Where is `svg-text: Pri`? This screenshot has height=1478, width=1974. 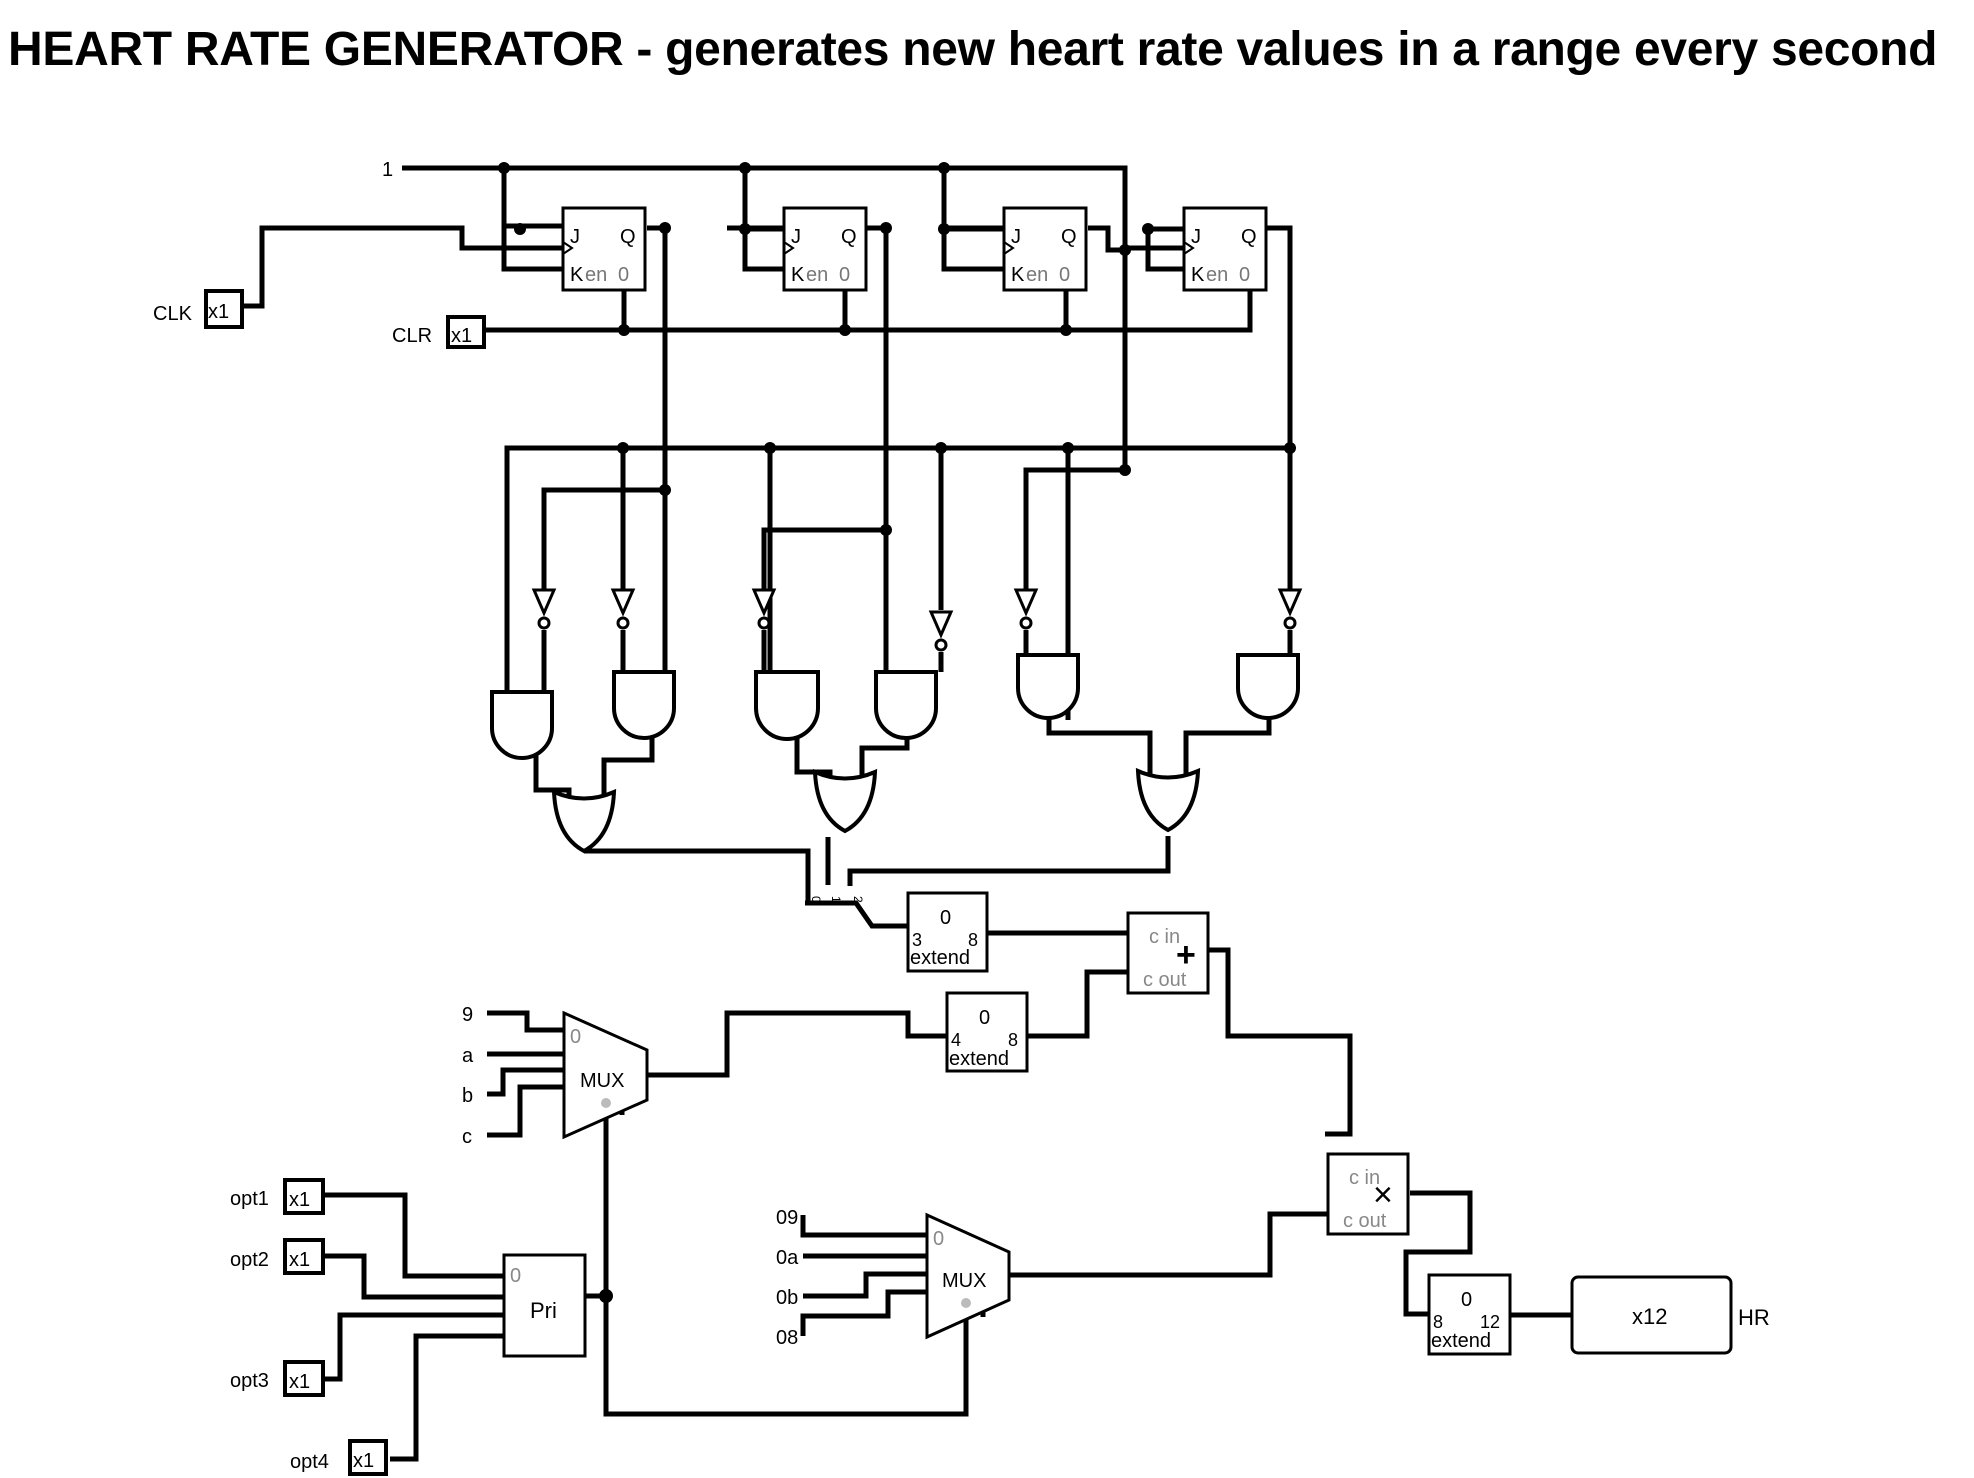
svg-text: Pri is located at coordinates (543, 1310).